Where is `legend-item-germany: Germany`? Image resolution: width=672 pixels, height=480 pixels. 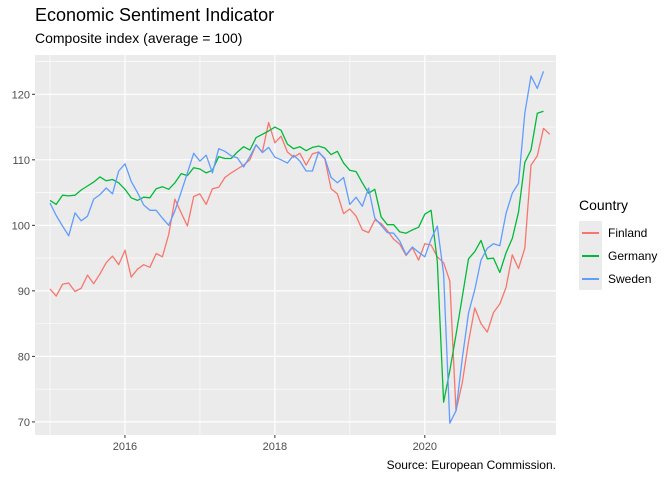 legend-item-germany: Germany is located at coordinates (618, 255).